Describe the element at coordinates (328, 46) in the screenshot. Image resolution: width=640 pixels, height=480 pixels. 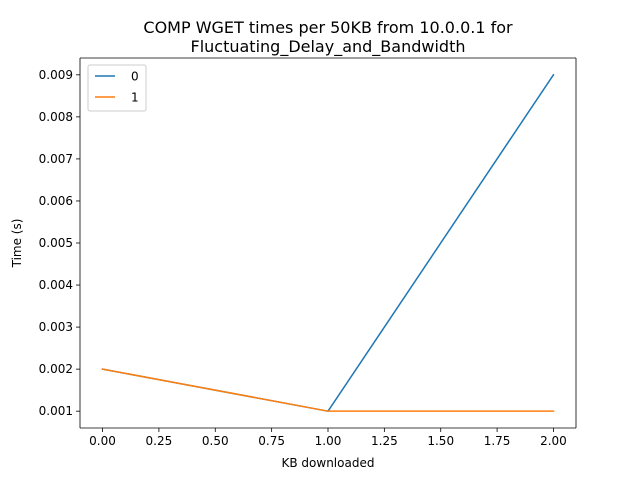
I see `chart-title-line-2: Fluctuating_Delay_and_Bandwidth` at that location.